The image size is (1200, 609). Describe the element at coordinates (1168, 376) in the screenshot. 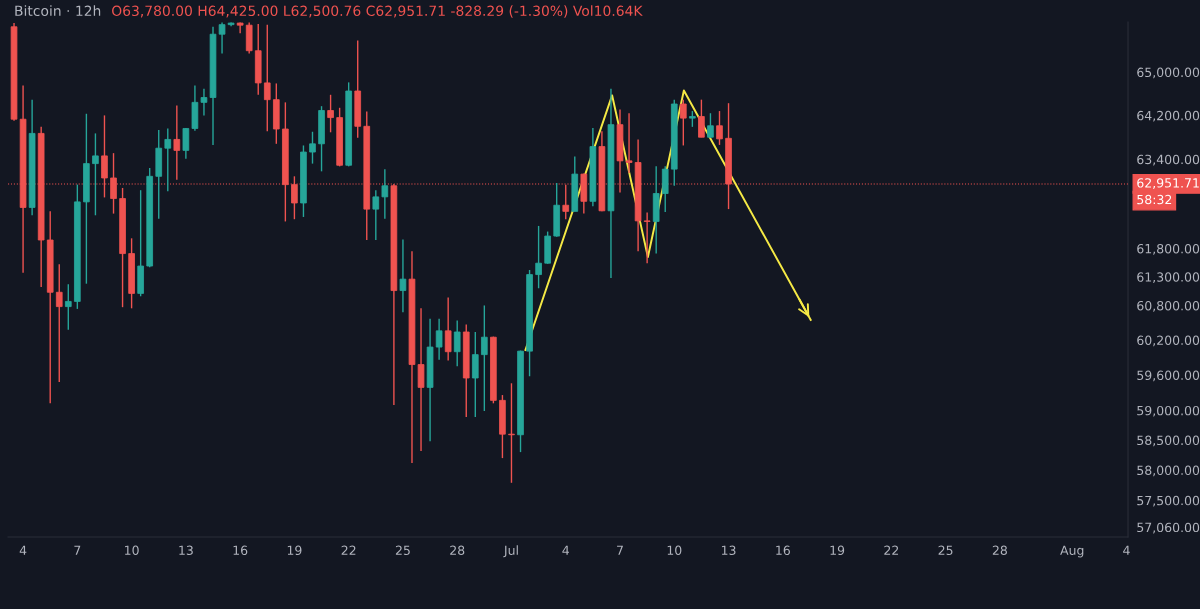

I see `y-tick-label: 59,600.00` at that location.